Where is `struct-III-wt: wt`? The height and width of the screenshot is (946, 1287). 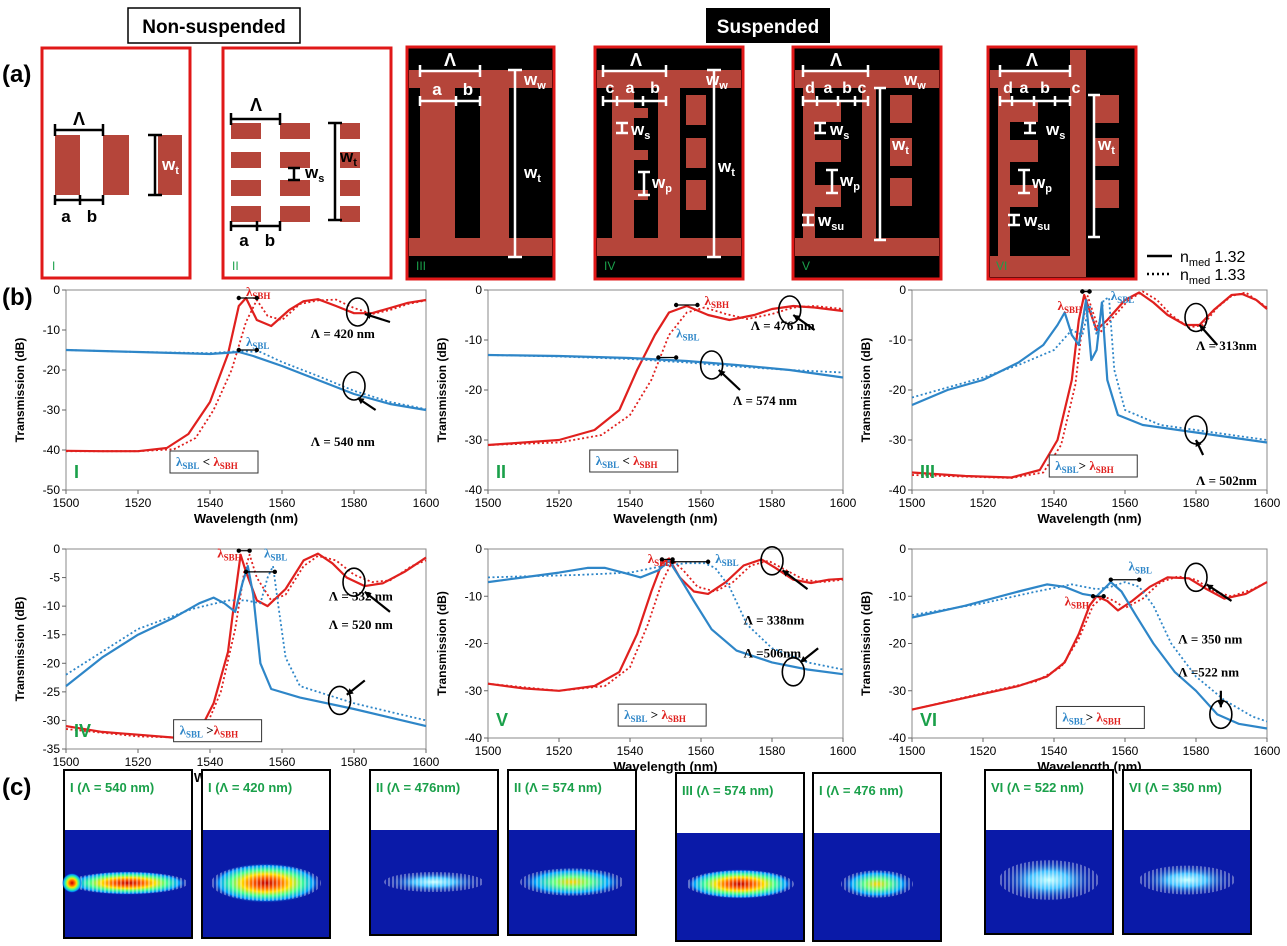
struct-III-wt: wt is located at coordinates (532, 174).